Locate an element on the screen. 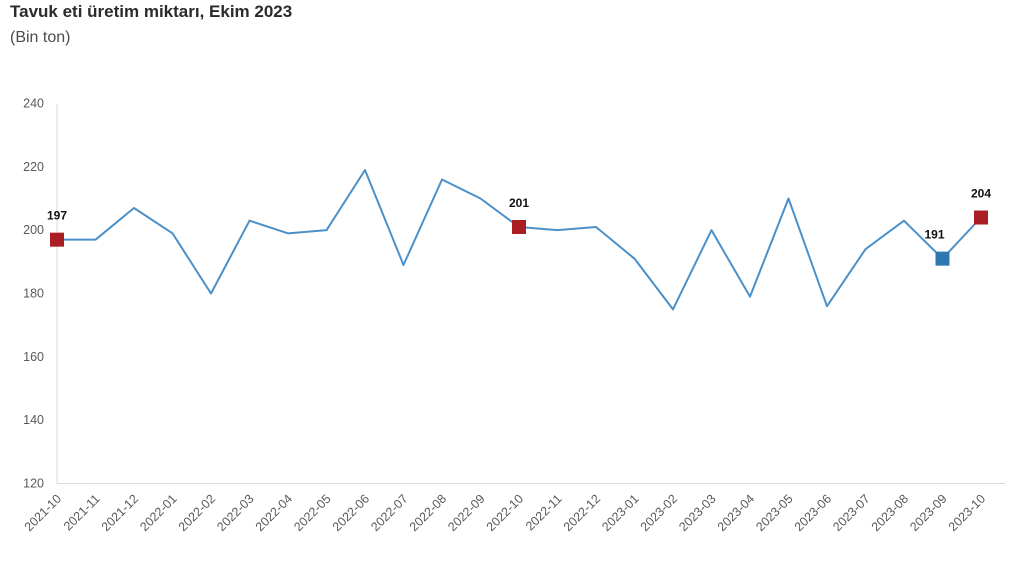  data-label-2021-10: 197 is located at coordinates (57, 216).